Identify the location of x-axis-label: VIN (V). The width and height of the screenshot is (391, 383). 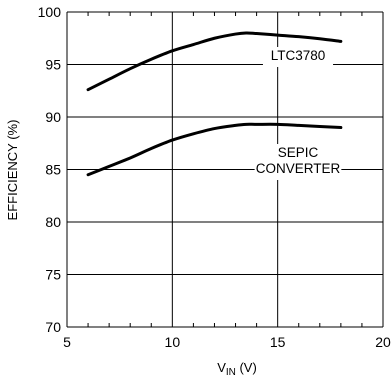
(237, 369).